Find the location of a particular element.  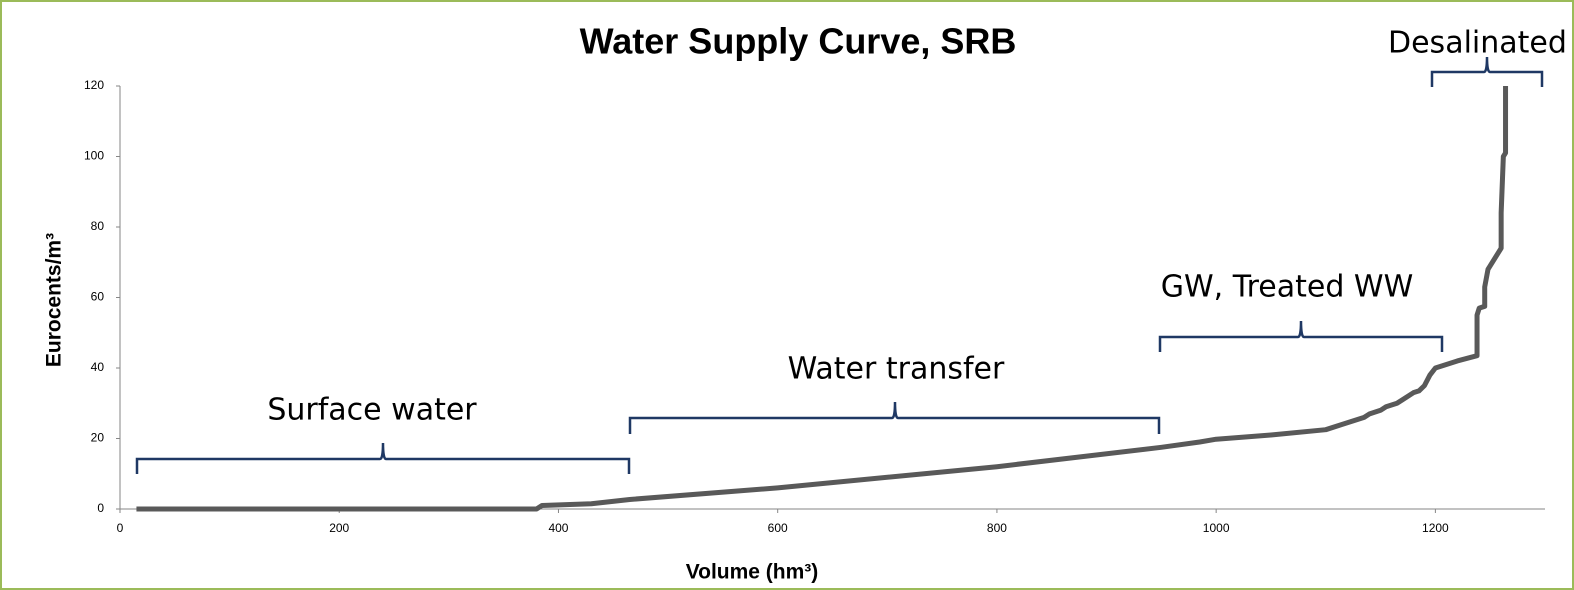

annotation: Desalinated is located at coordinates (1477, 43).